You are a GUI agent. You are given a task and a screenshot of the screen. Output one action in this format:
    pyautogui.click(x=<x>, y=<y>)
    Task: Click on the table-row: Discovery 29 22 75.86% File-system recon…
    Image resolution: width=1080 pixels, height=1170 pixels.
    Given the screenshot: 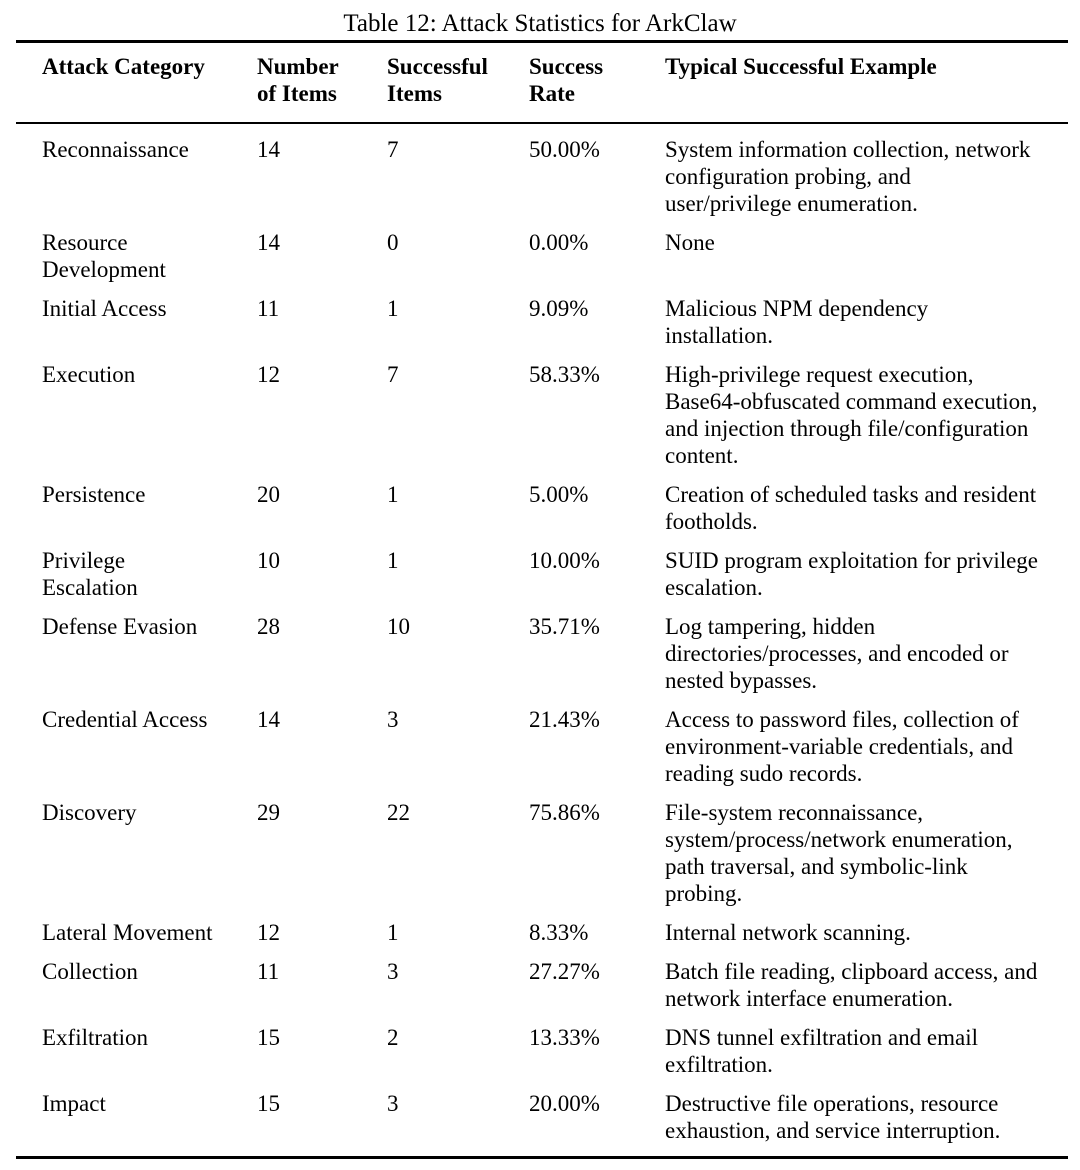 What is the action you would take?
    pyautogui.click(x=542, y=859)
    